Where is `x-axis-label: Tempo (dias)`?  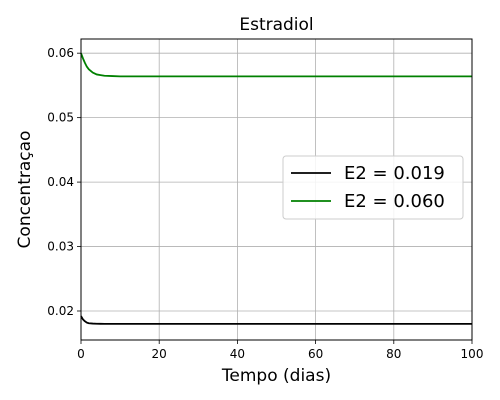
x-axis-label: Tempo (dias) is located at coordinates (276, 376).